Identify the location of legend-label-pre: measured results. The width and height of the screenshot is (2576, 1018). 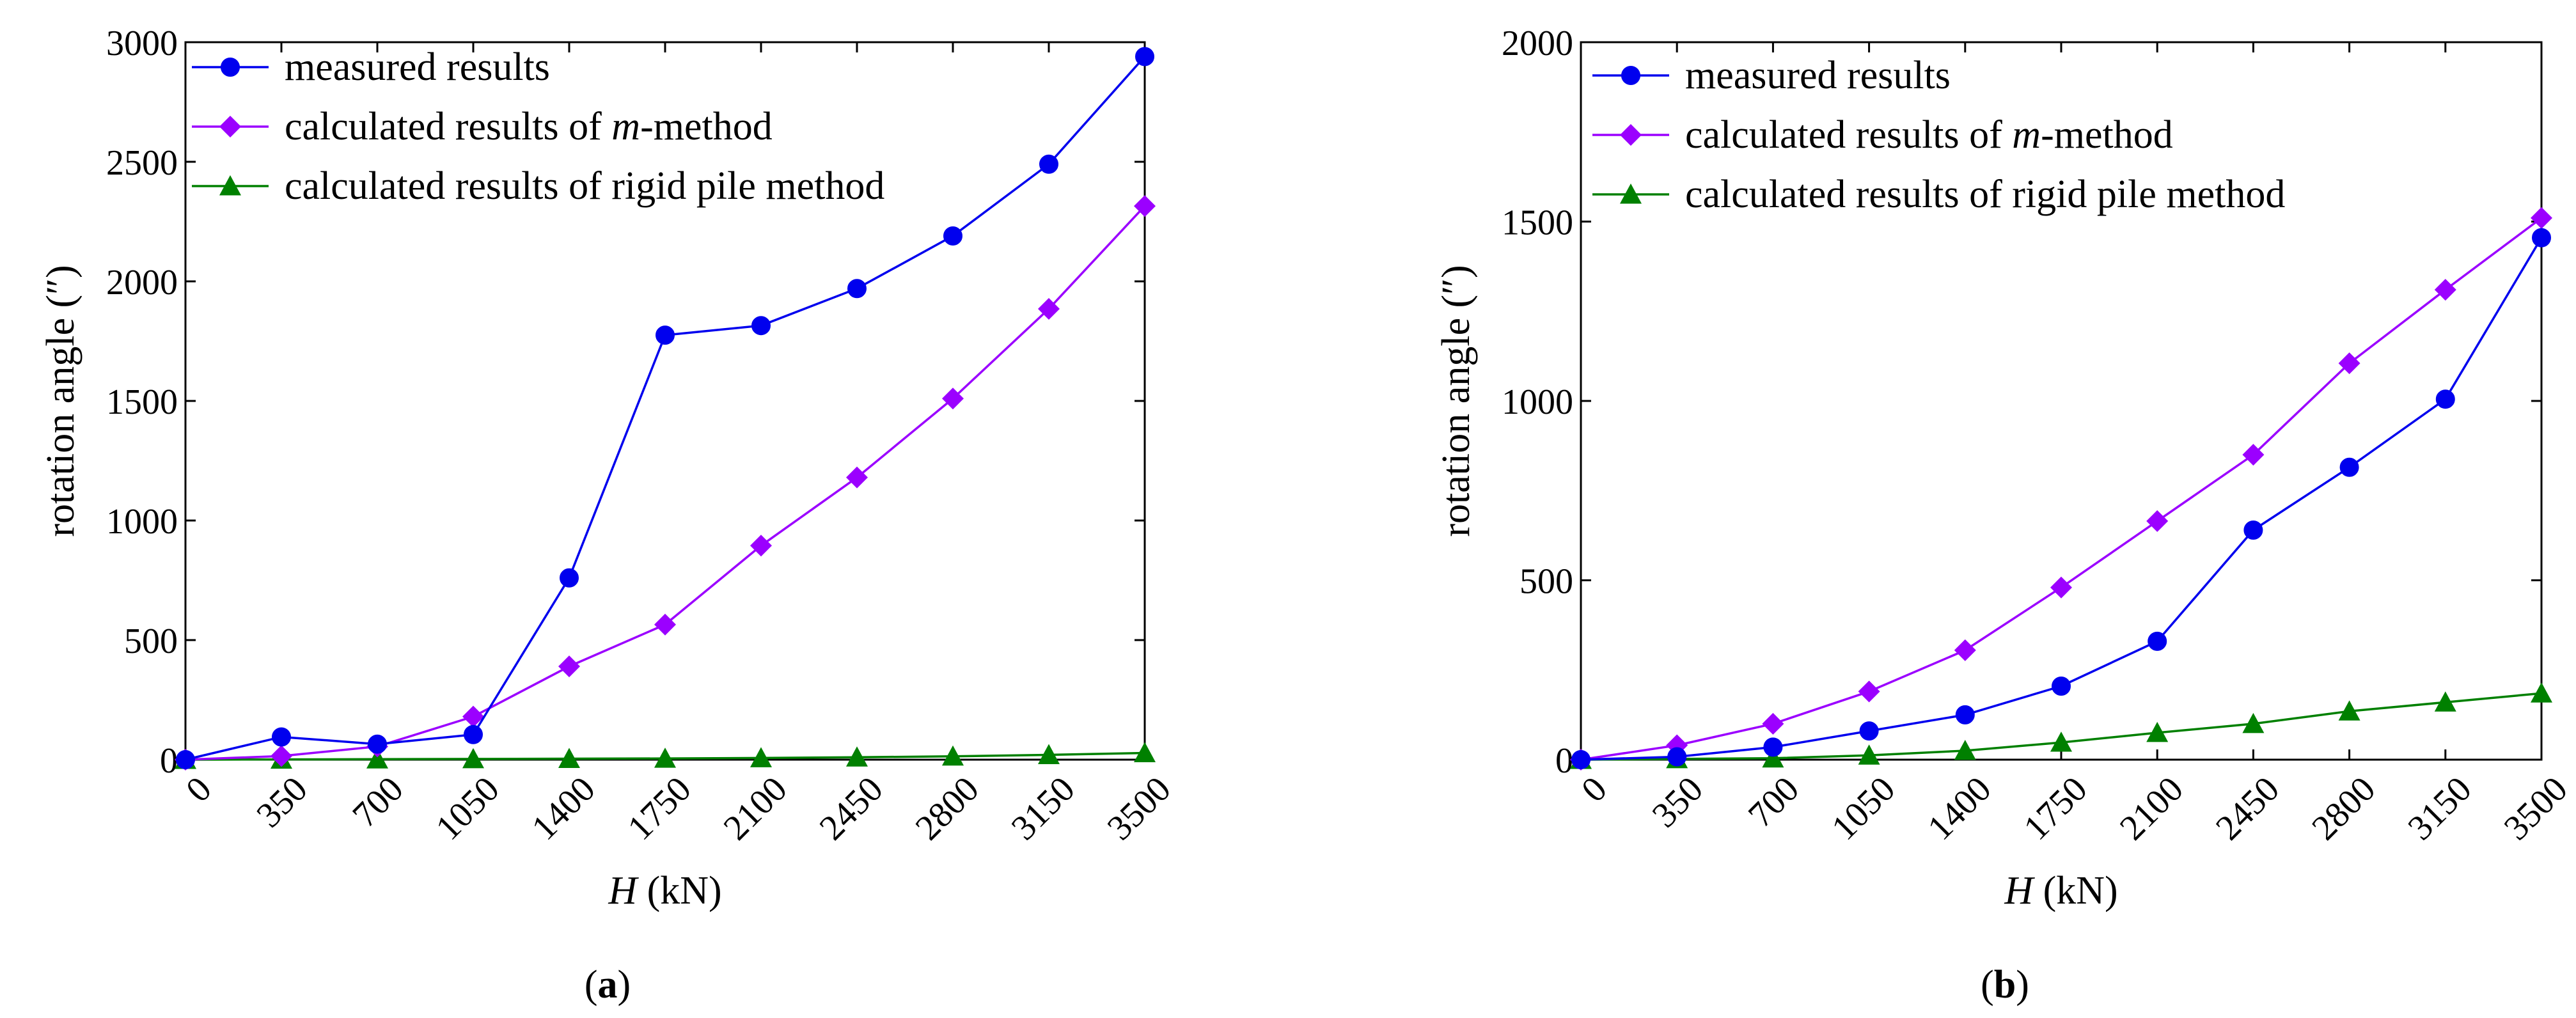
(1818, 75).